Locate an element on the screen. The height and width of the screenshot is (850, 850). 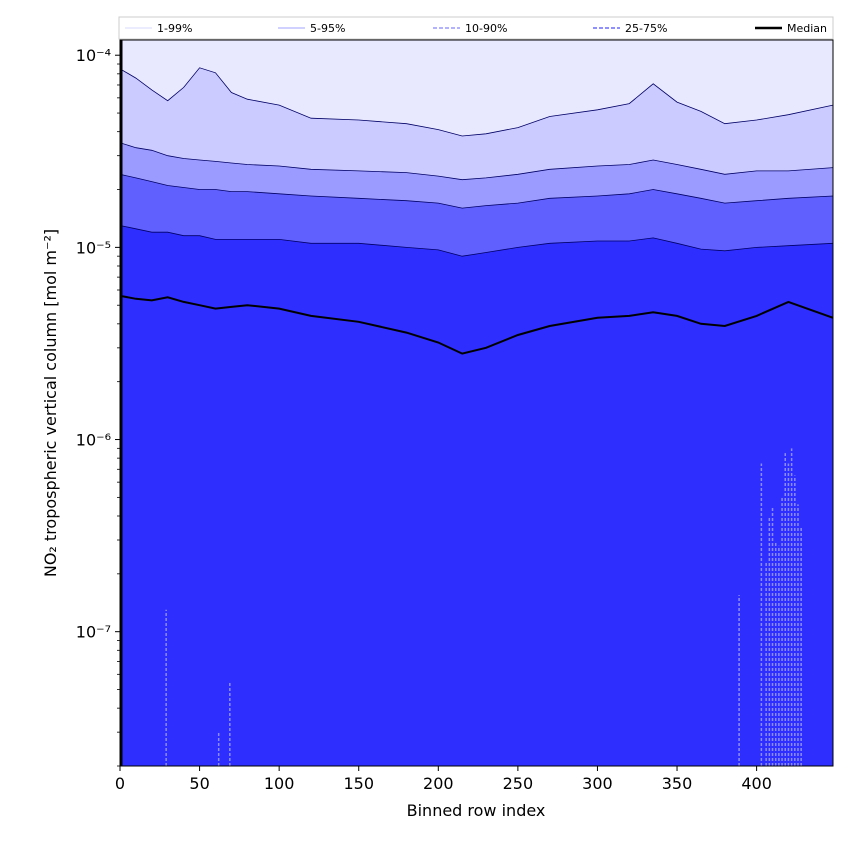
legend-label: 1-99% is located at coordinates (174, 28).